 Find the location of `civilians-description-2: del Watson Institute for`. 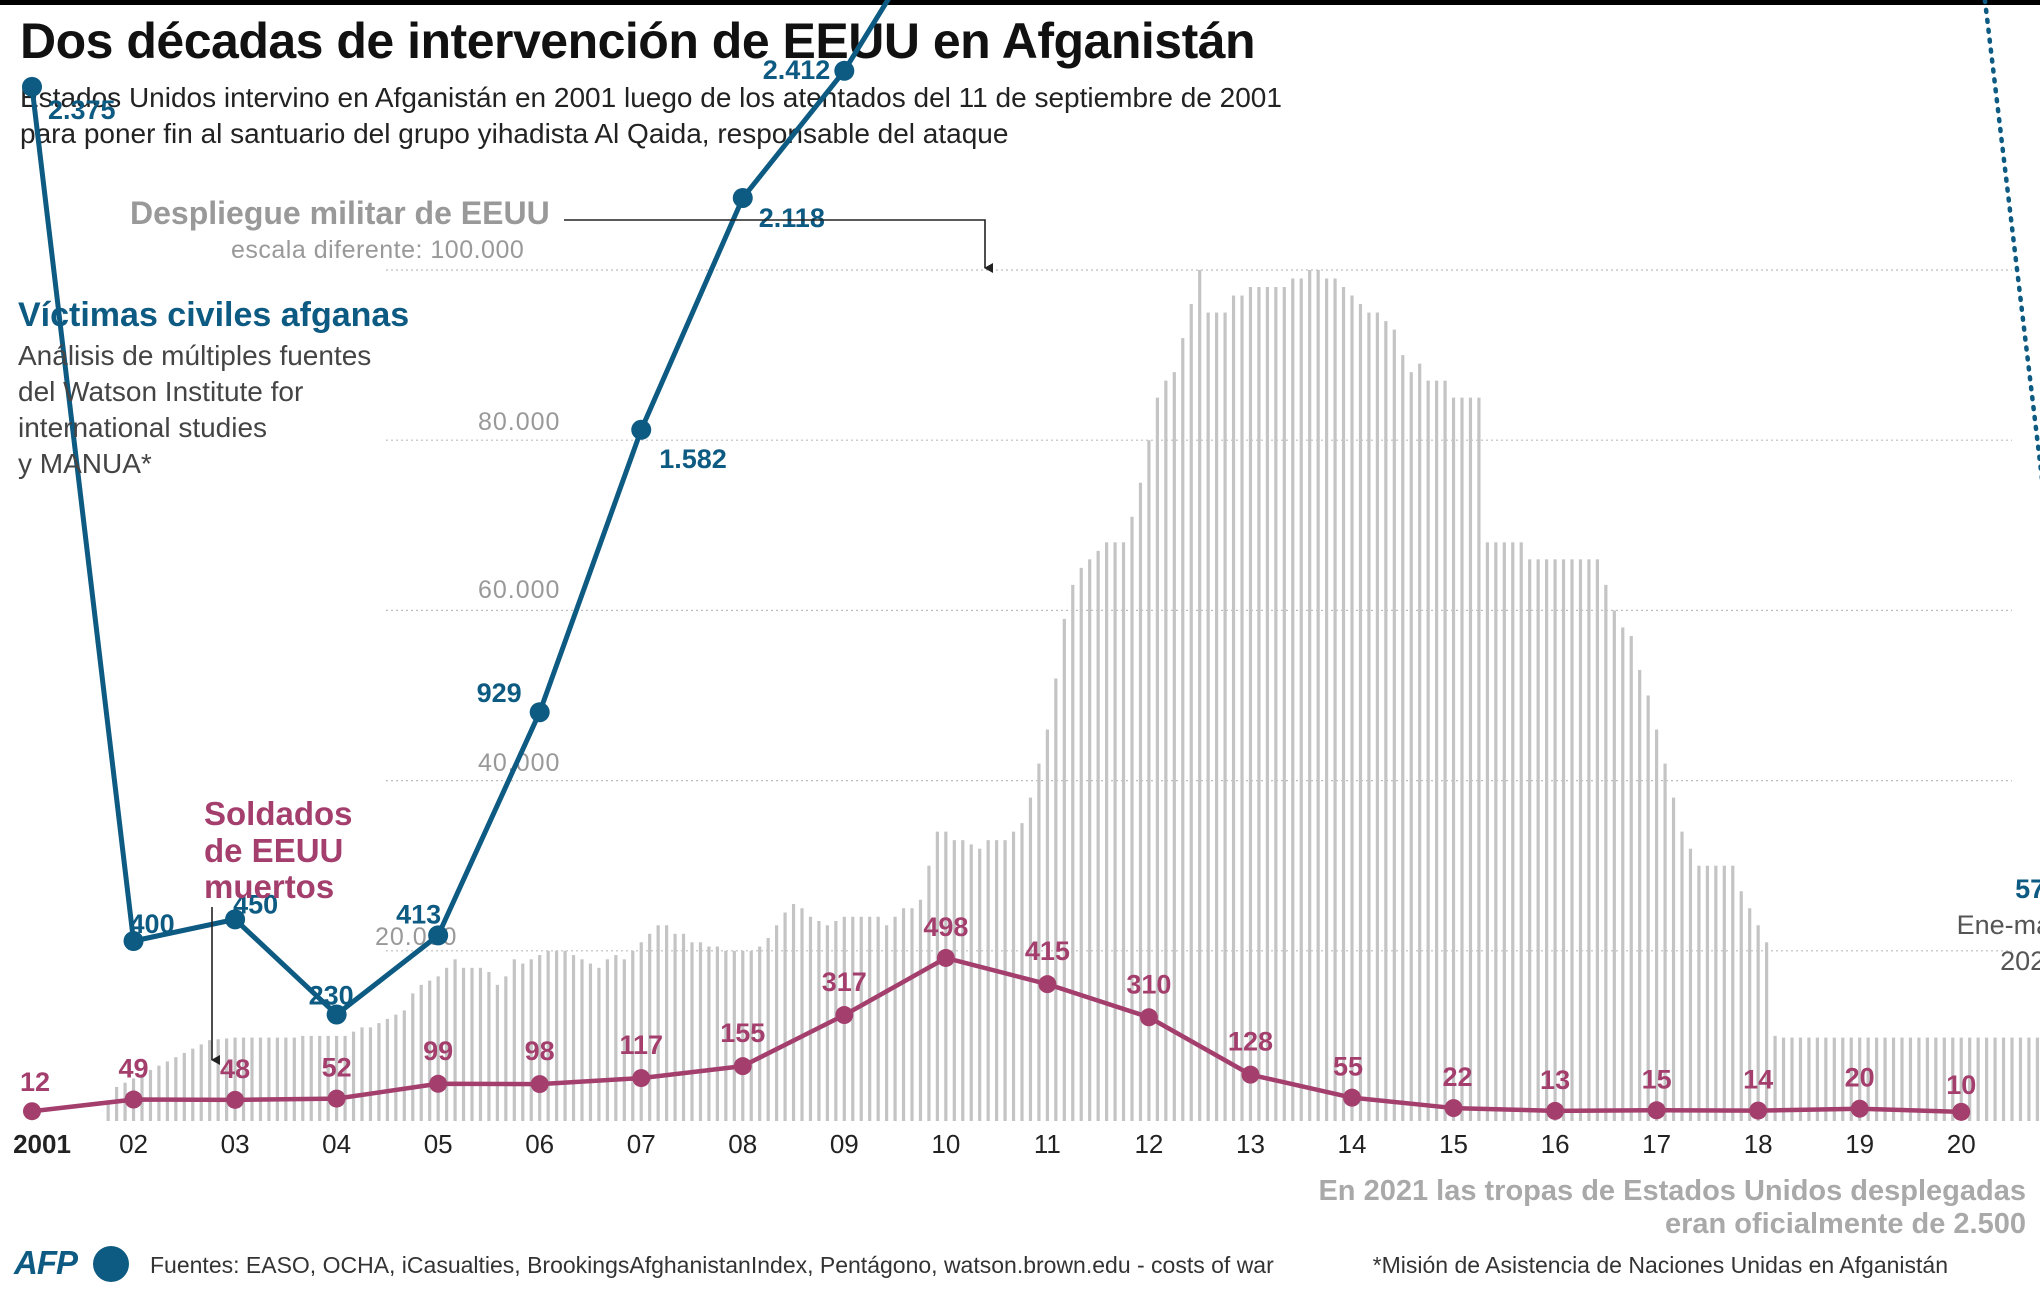

civilians-description-2: del Watson Institute for is located at coordinates (161, 391).